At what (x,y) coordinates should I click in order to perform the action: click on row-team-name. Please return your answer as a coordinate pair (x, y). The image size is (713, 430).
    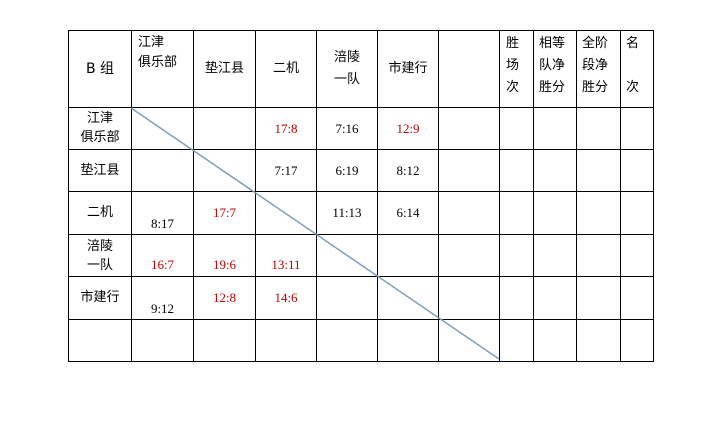
    Looking at the image, I should click on (100, 340).